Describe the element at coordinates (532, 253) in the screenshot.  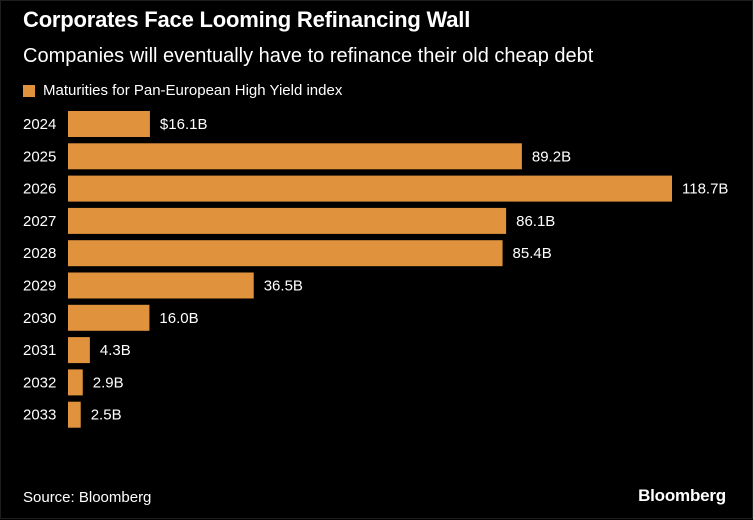
I see `data-label-2028: 85.4B` at that location.